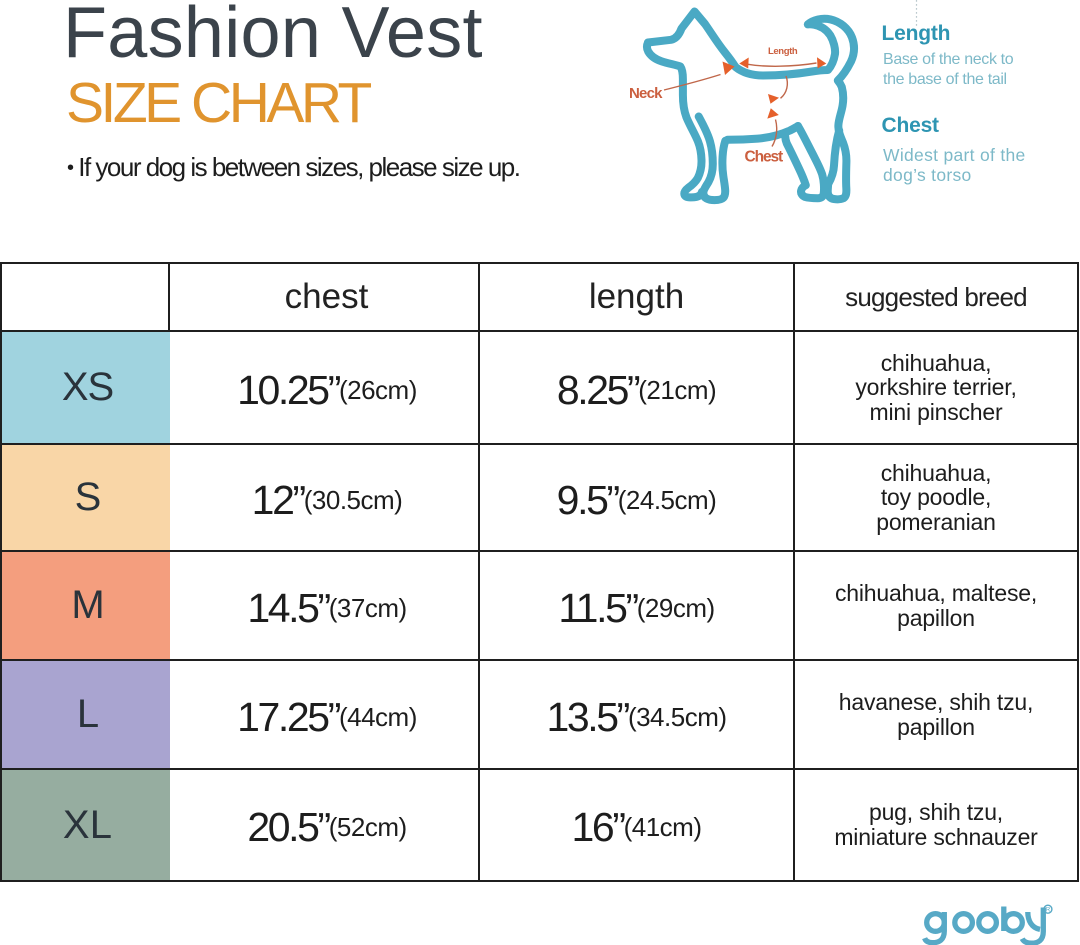 The image size is (1080, 945). What do you see at coordinates (1048, 910) in the screenshot?
I see `svg-text: R` at bounding box center [1048, 910].